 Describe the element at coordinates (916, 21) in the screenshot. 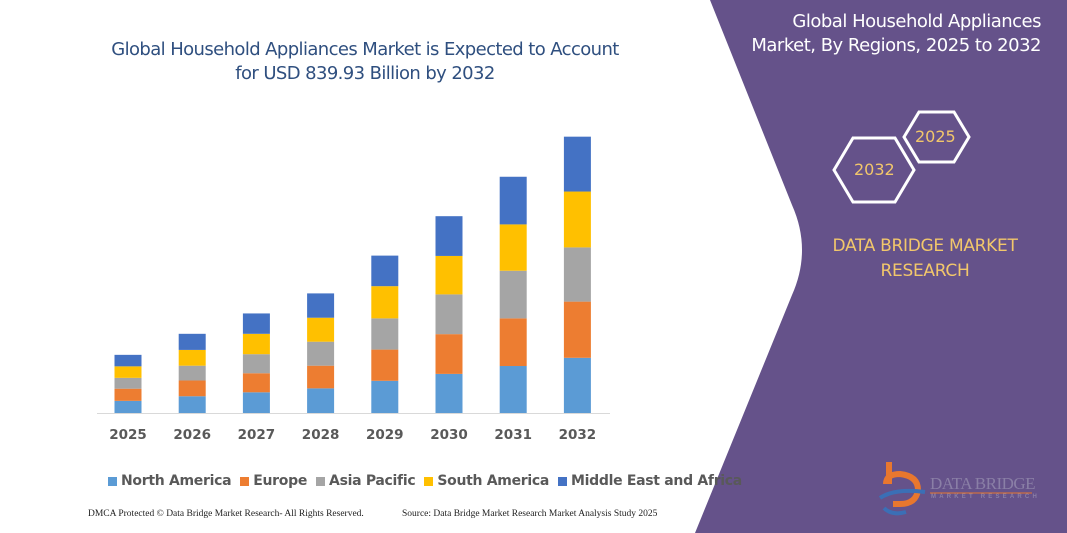

I see `side-title-line1: Global Household Appliances` at that location.